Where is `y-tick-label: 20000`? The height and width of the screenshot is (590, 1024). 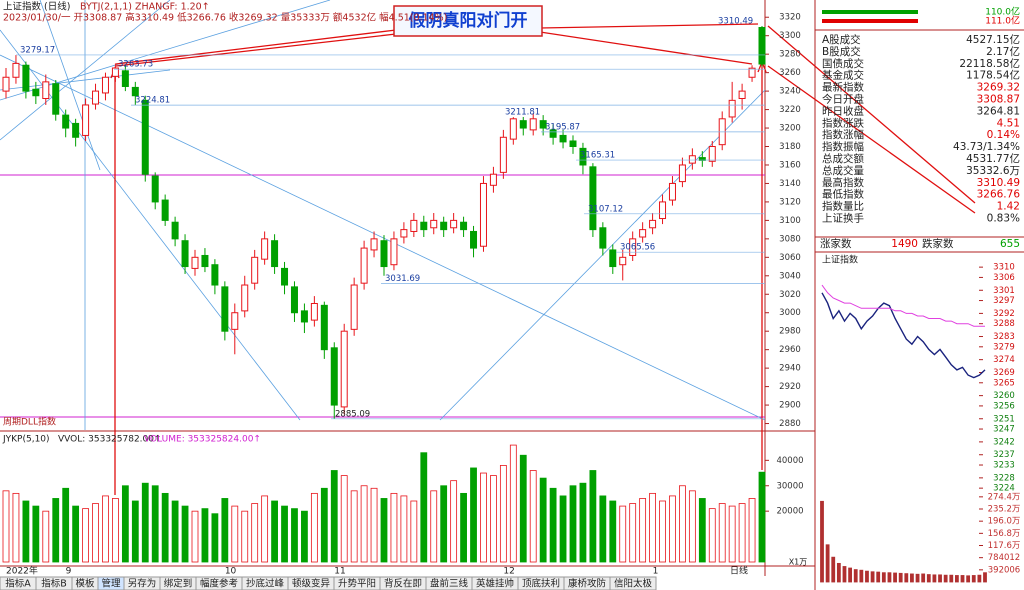 y-tick-label: 20000 is located at coordinates (789, 512).